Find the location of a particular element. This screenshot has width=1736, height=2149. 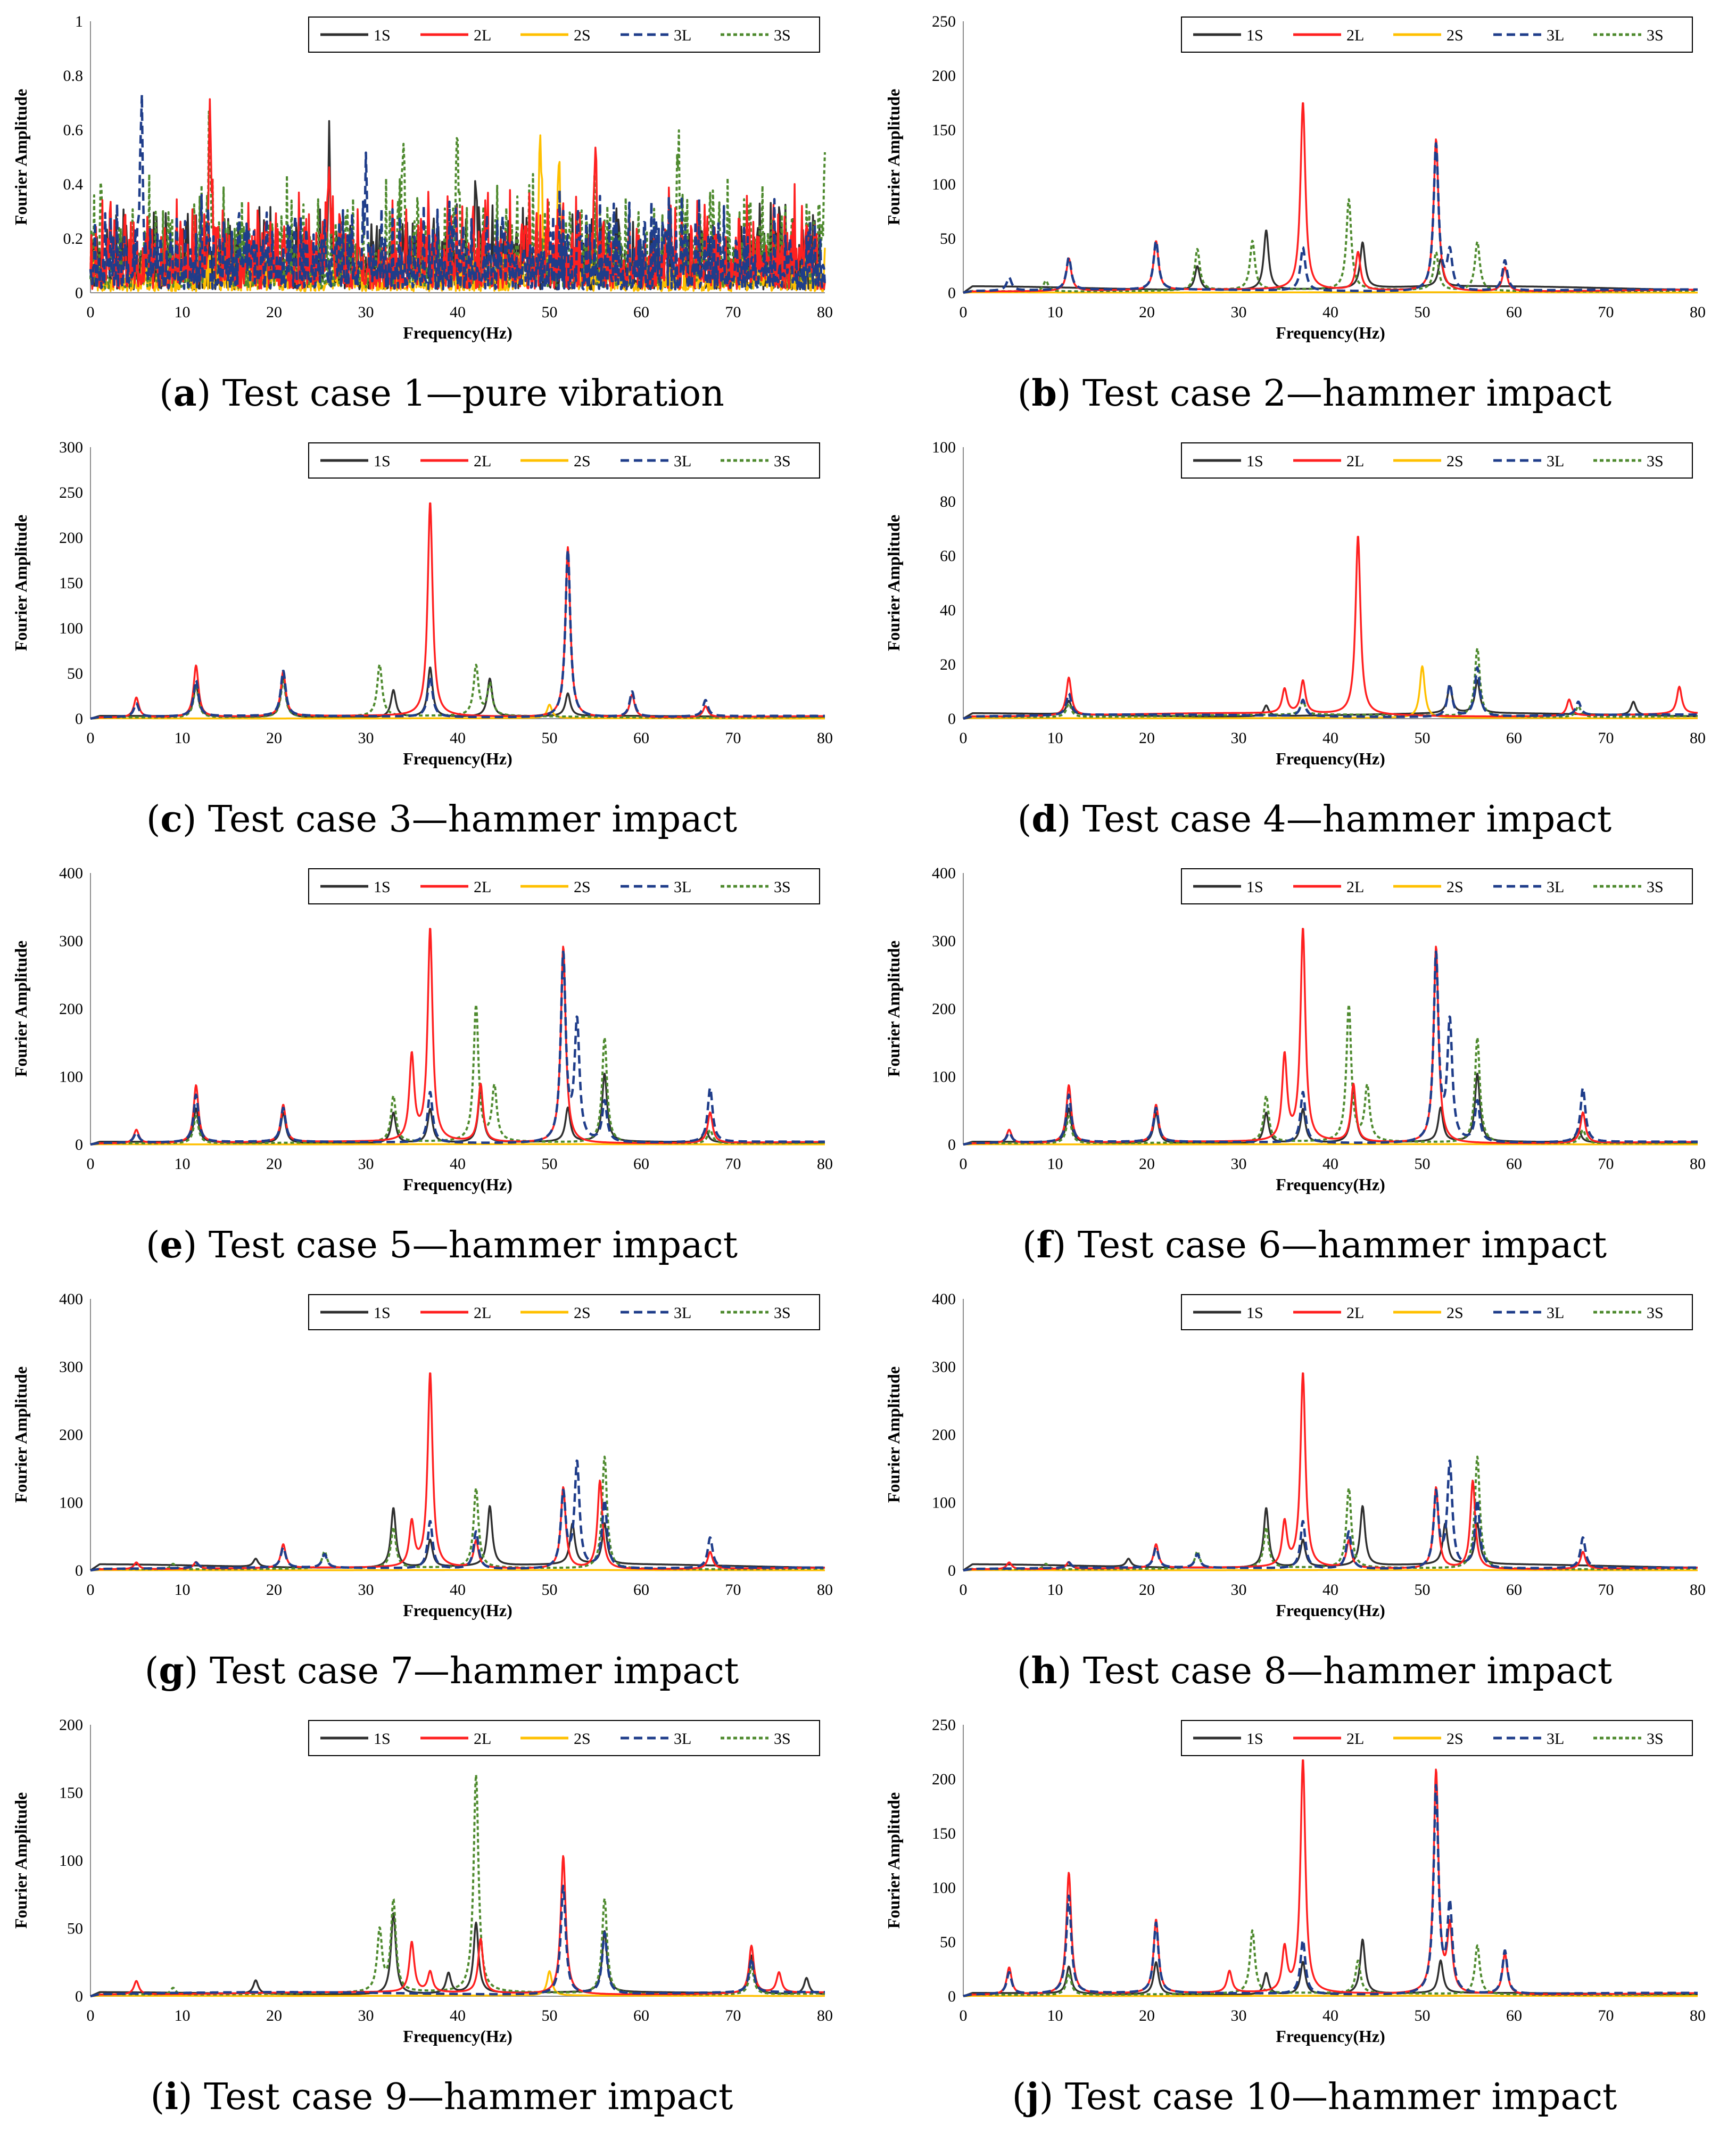

y-tick-label: 300 is located at coordinates (944, 941).